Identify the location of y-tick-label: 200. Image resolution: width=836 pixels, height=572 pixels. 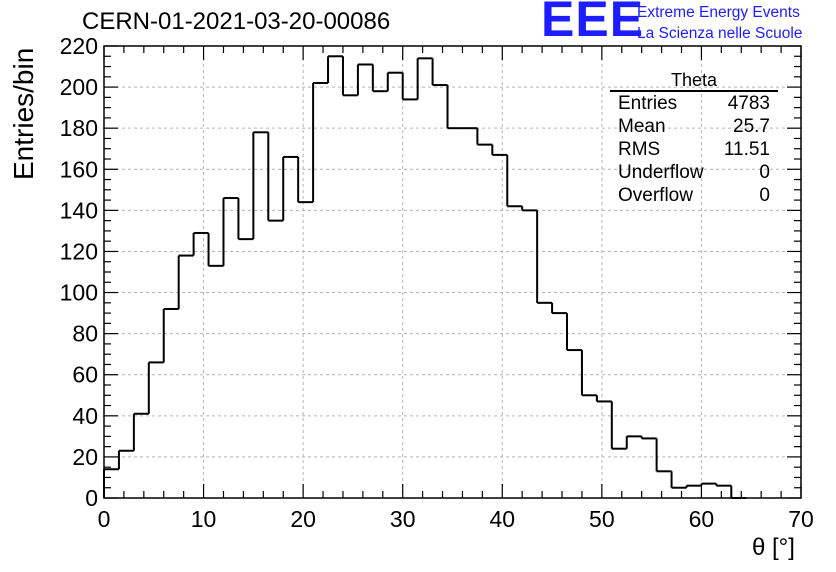
(79, 87).